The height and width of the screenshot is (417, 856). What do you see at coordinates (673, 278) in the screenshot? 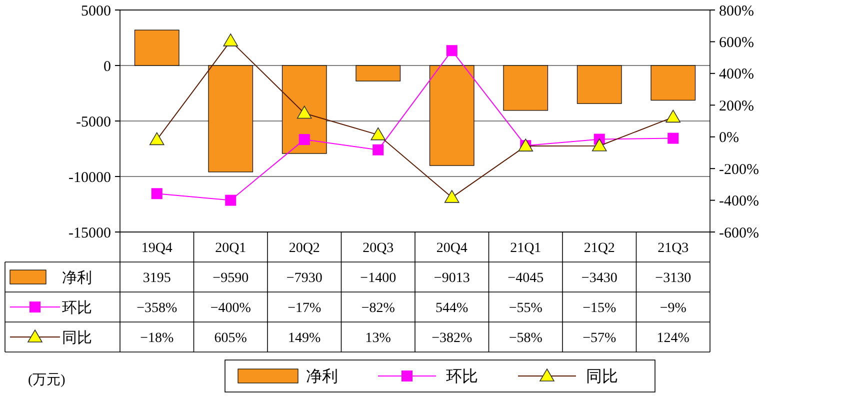
I see `data-label: −3130` at bounding box center [673, 278].